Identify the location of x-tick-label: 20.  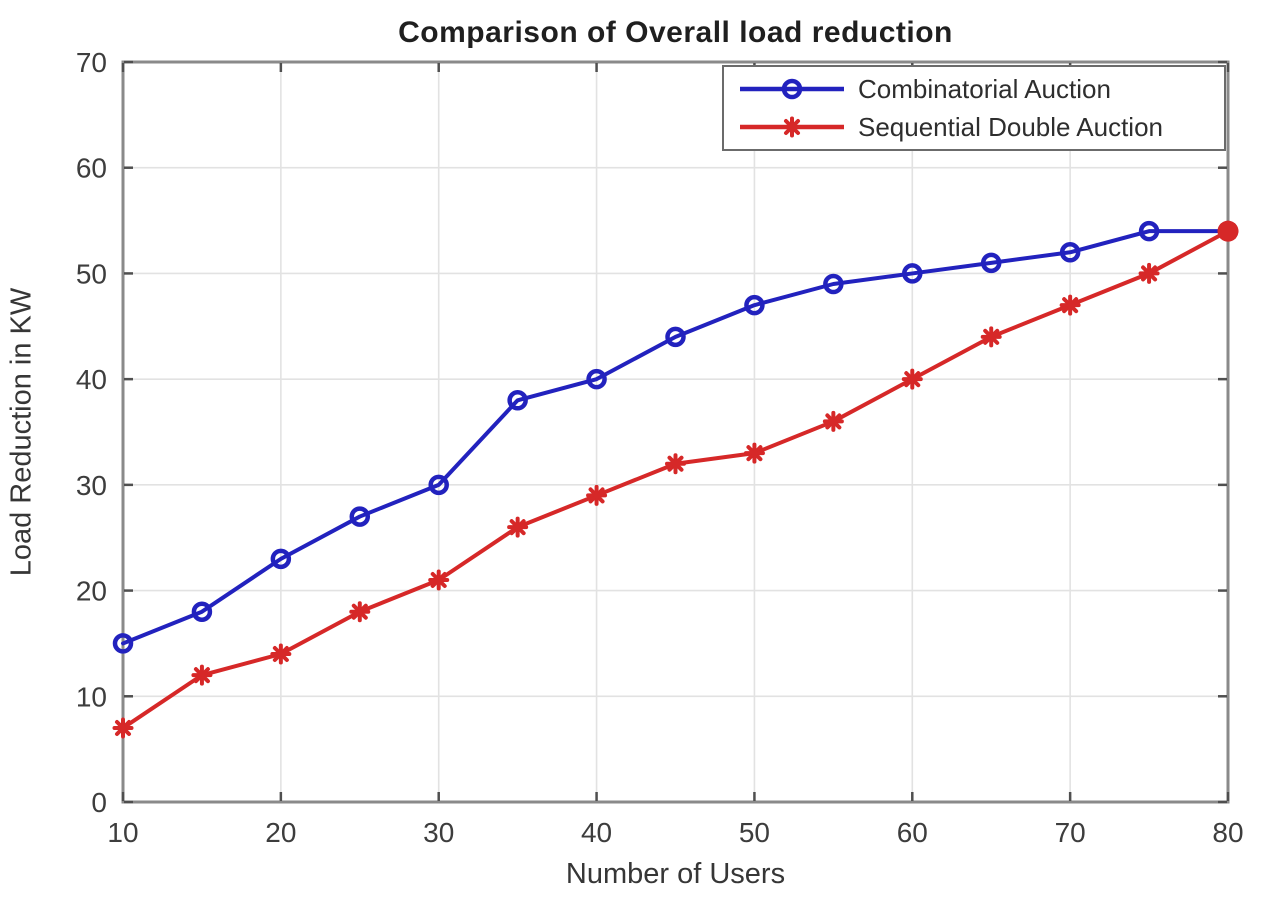
(280, 832).